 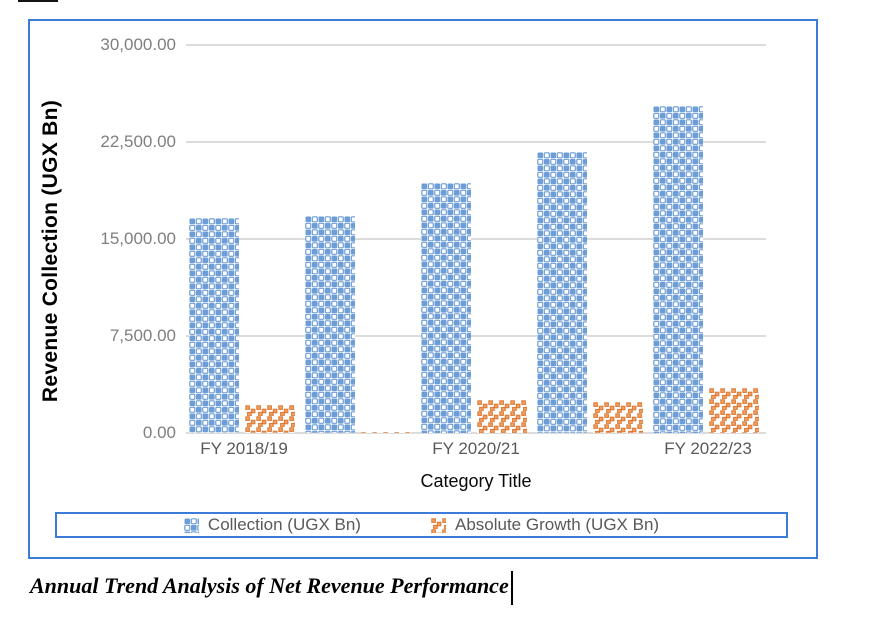 I want to click on top-edge-mark, so click(x=38, y=1).